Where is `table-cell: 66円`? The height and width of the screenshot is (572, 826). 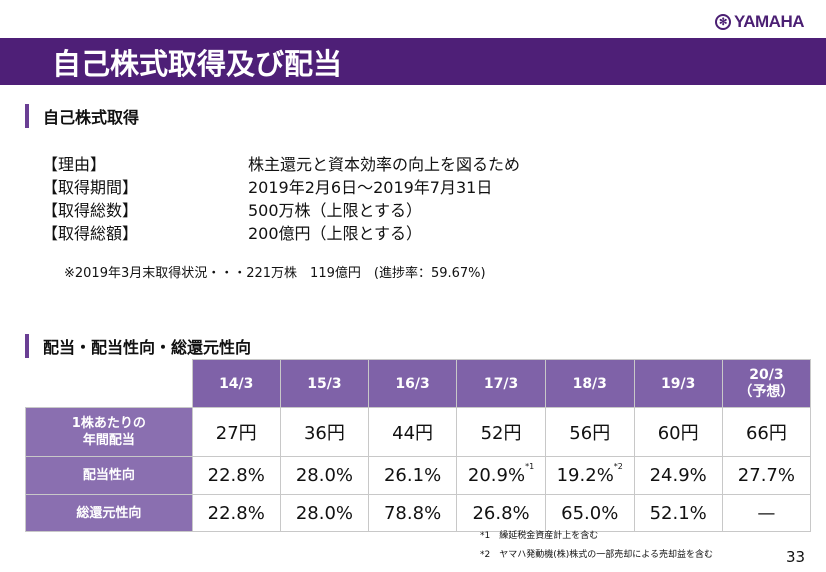 table-cell: 66円 is located at coordinates (766, 432).